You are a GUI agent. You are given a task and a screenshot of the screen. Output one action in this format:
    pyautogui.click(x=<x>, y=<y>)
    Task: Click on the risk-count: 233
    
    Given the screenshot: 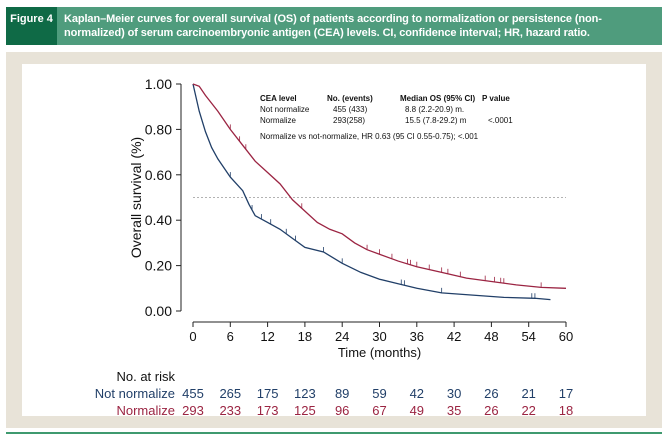 What is the action you would take?
    pyautogui.click(x=230, y=410)
    